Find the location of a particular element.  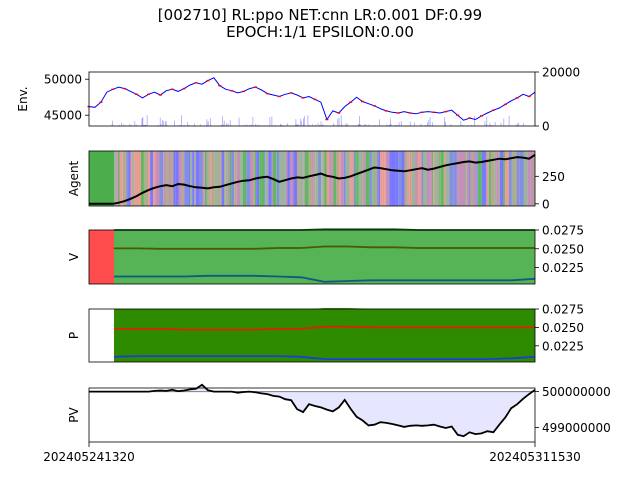

pv-panel: 499000000 500000000 PV is located at coordinates (339, 413).